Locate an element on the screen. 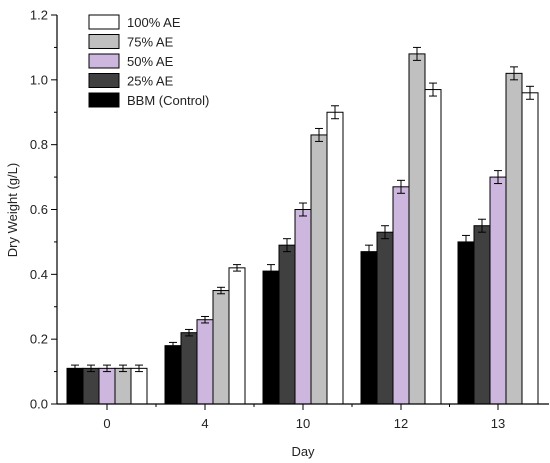 The image size is (550, 463). x-tick-label: 0 is located at coordinates (106, 423).